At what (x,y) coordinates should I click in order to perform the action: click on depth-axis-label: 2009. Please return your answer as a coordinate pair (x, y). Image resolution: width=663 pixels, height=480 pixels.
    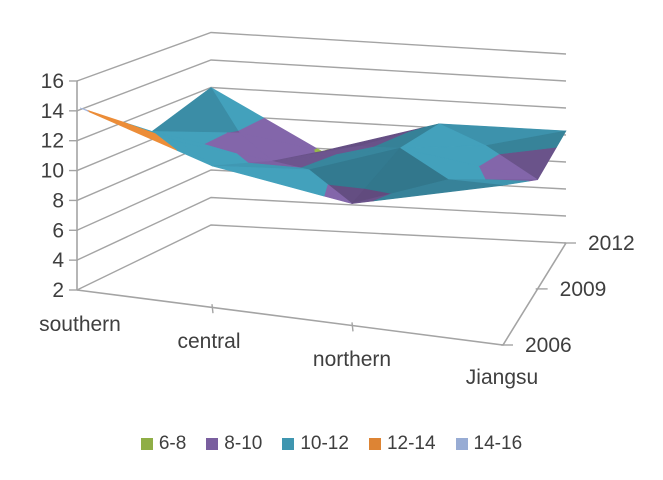
    Looking at the image, I should click on (583, 289).